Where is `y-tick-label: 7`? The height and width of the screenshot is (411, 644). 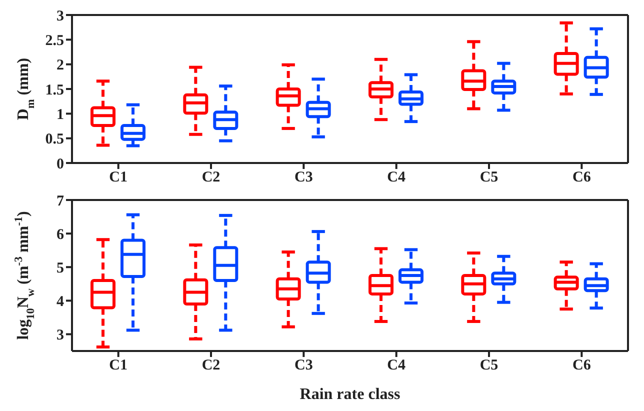 y-tick-label: 7 is located at coordinates (60, 201).